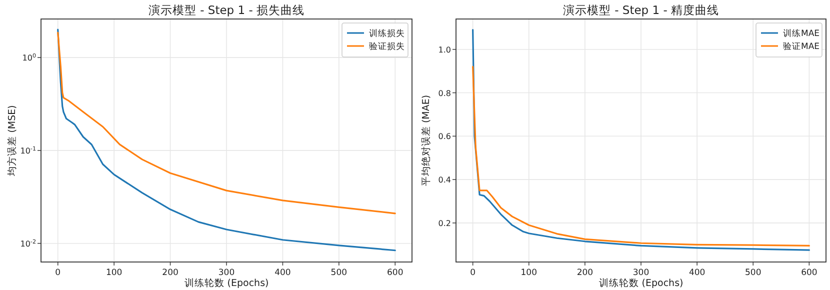 The height and width of the screenshot is (290, 830). I want to click on y-tick-label: 1.0, so click(444, 49).